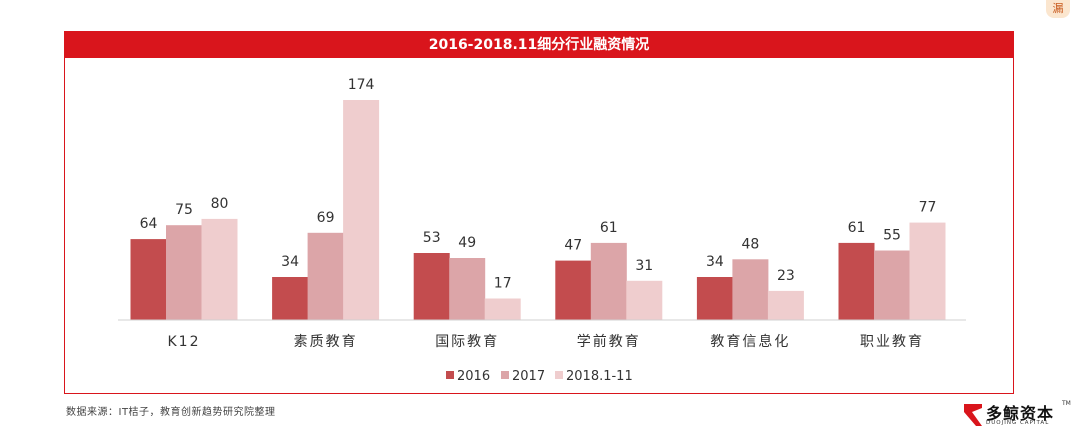  What do you see at coordinates (148, 279) in the screenshot?
I see `bar-K12-2016` at bounding box center [148, 279].